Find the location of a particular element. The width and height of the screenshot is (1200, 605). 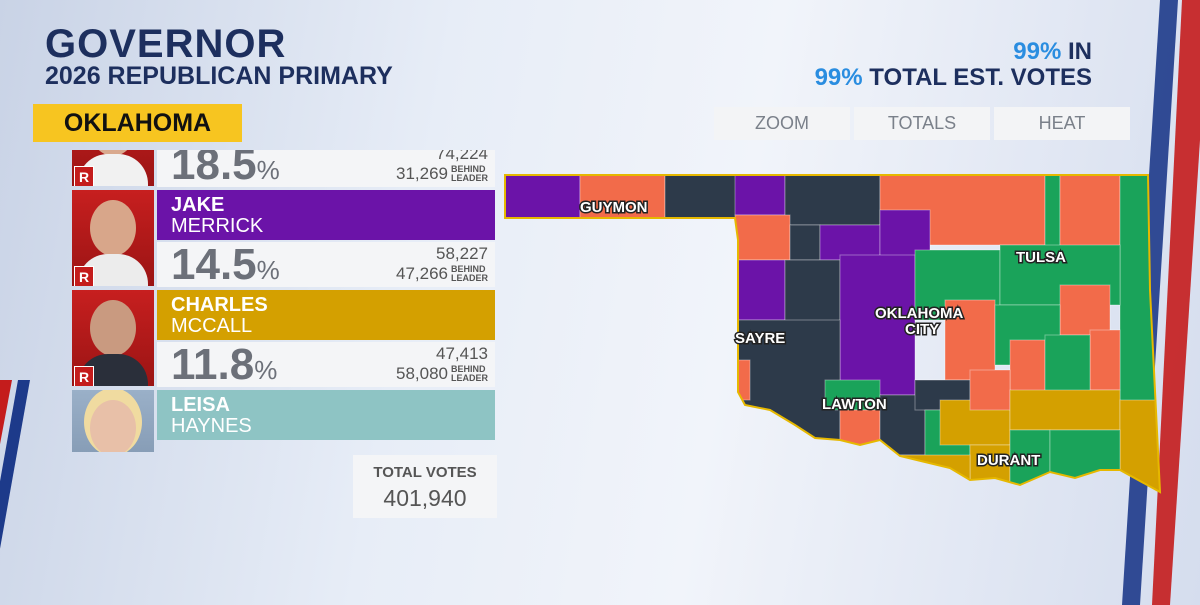

behind: 47,266 BEHIND LEADER is located at coordinates (442, 274).